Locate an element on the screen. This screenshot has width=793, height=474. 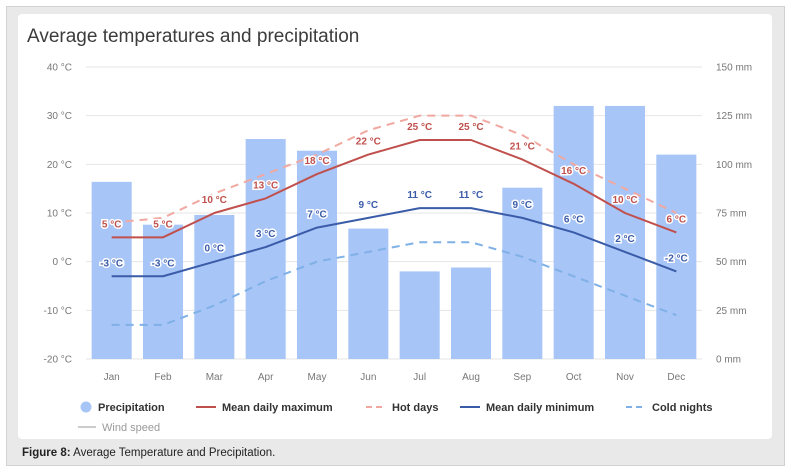
right-tick-label: 100 mm is located at coordinates (734, 165).